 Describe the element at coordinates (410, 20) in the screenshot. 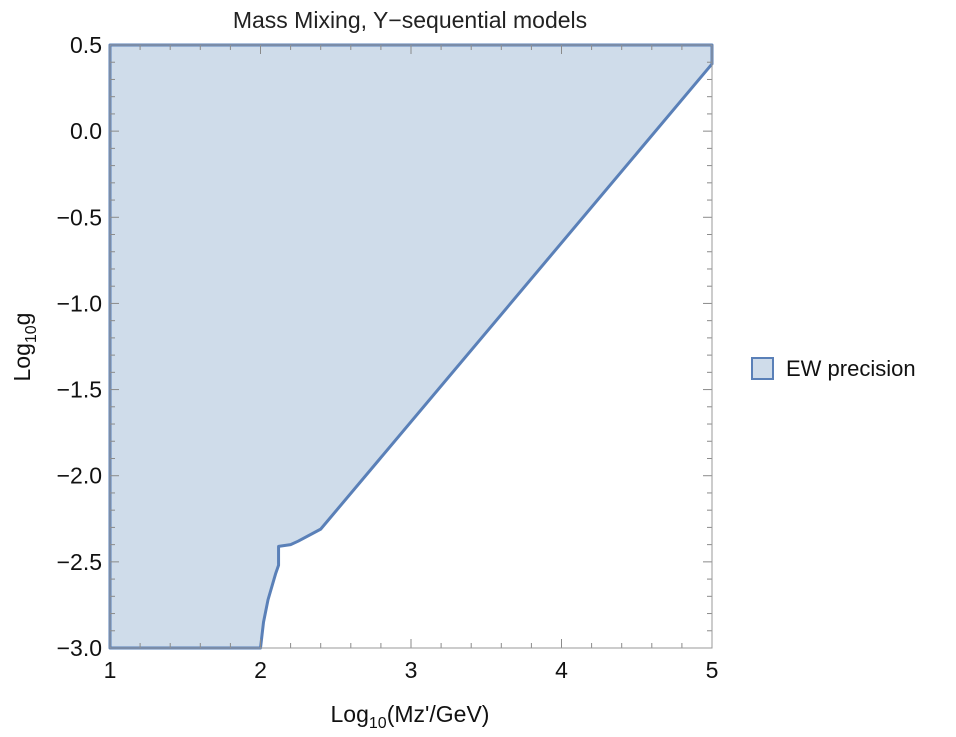

I see `chart-title: Mass Mixing, Y−sequential models` at that location.